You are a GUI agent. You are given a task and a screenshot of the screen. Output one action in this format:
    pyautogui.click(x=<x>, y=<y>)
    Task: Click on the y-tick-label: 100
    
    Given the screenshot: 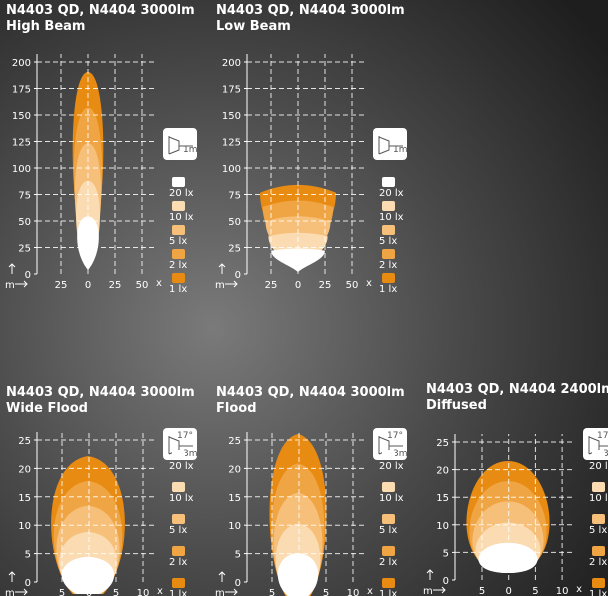 What is the action you would take?
    pyautogui.click(x=21, y=169)
    